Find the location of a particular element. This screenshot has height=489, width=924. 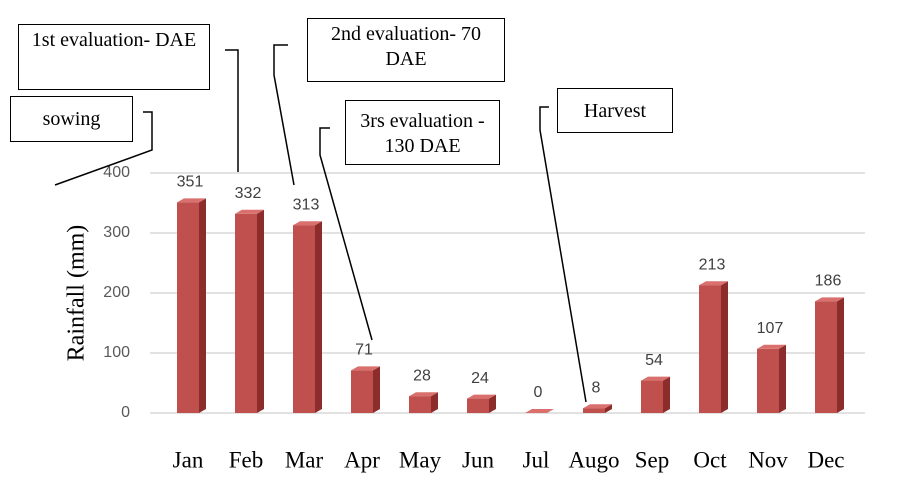

x-tick-label: Apr is located at coordinates (362, 459).